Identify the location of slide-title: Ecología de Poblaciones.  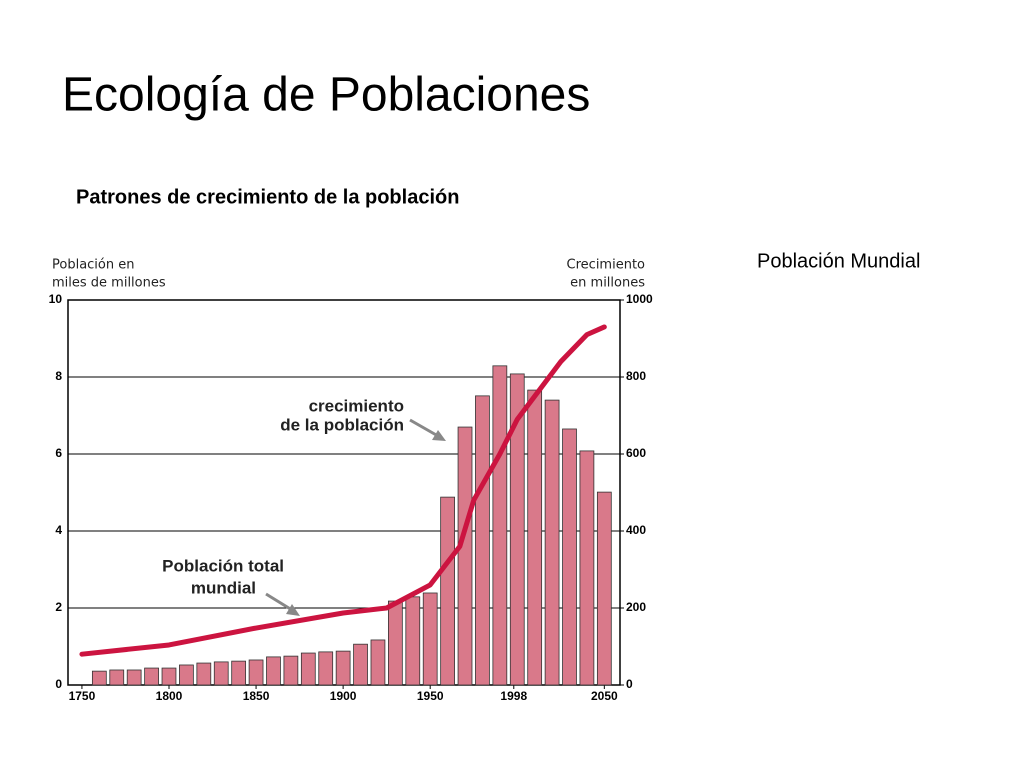
(326, 95).